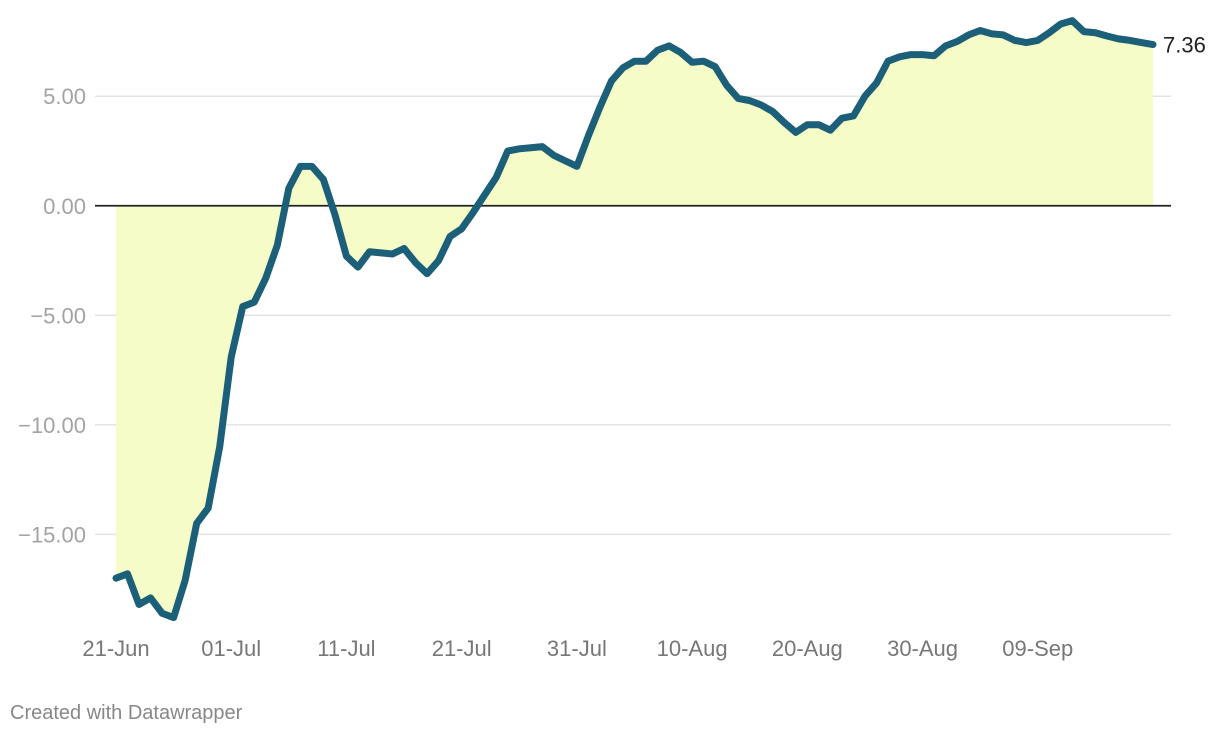 This screenshot has width=1220, height=738. I want to click on end-label-layer: 7.36, so click(1184, 45).